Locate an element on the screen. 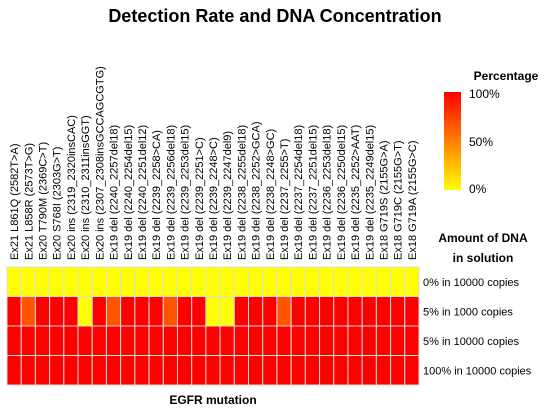  x-tick-label: Ex19 del (2237_2251del15) is located at coordinates (313, 192).